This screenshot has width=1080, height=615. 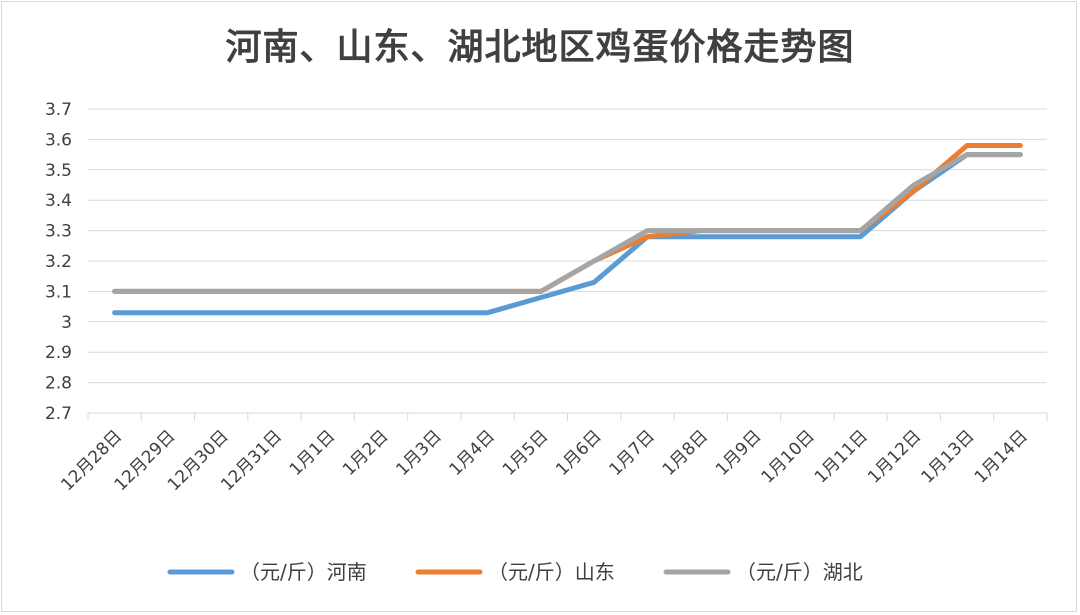 What do you see at coordinates (841, 456) in the screenshot?
I see `x-tick-label: 1月11日` at bounding box center [841, 456].